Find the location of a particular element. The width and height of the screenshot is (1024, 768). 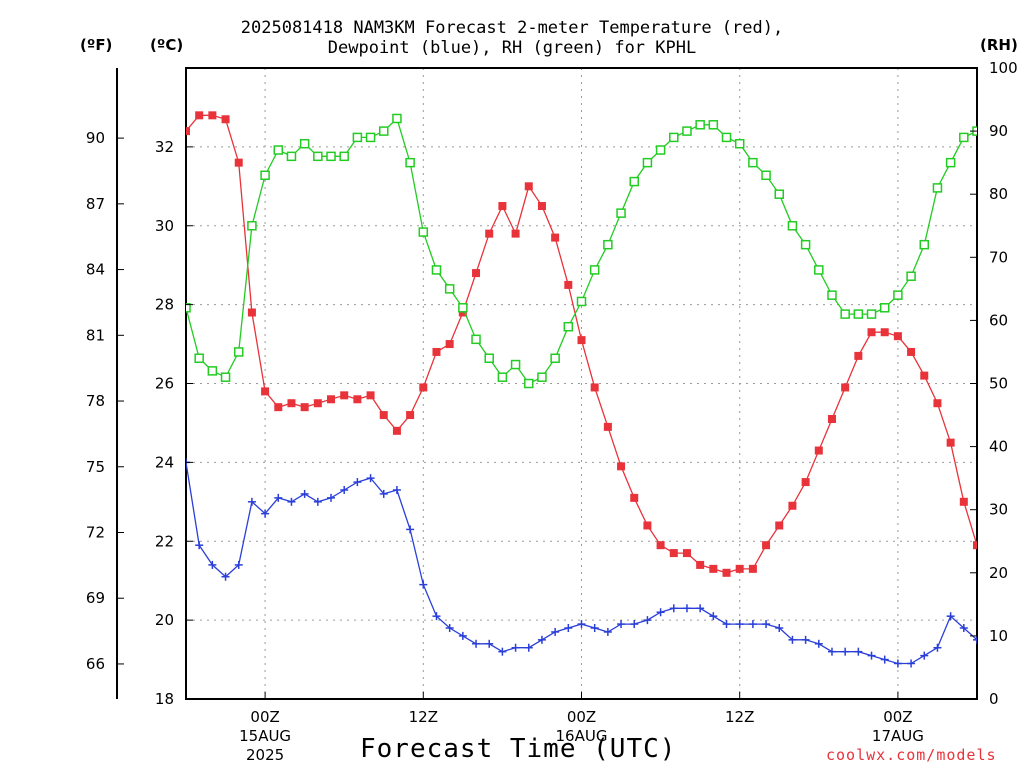

chart-title-line-2: Dewpoint (blue), RH (green) for KPHL is located at coordinates (512, 48).